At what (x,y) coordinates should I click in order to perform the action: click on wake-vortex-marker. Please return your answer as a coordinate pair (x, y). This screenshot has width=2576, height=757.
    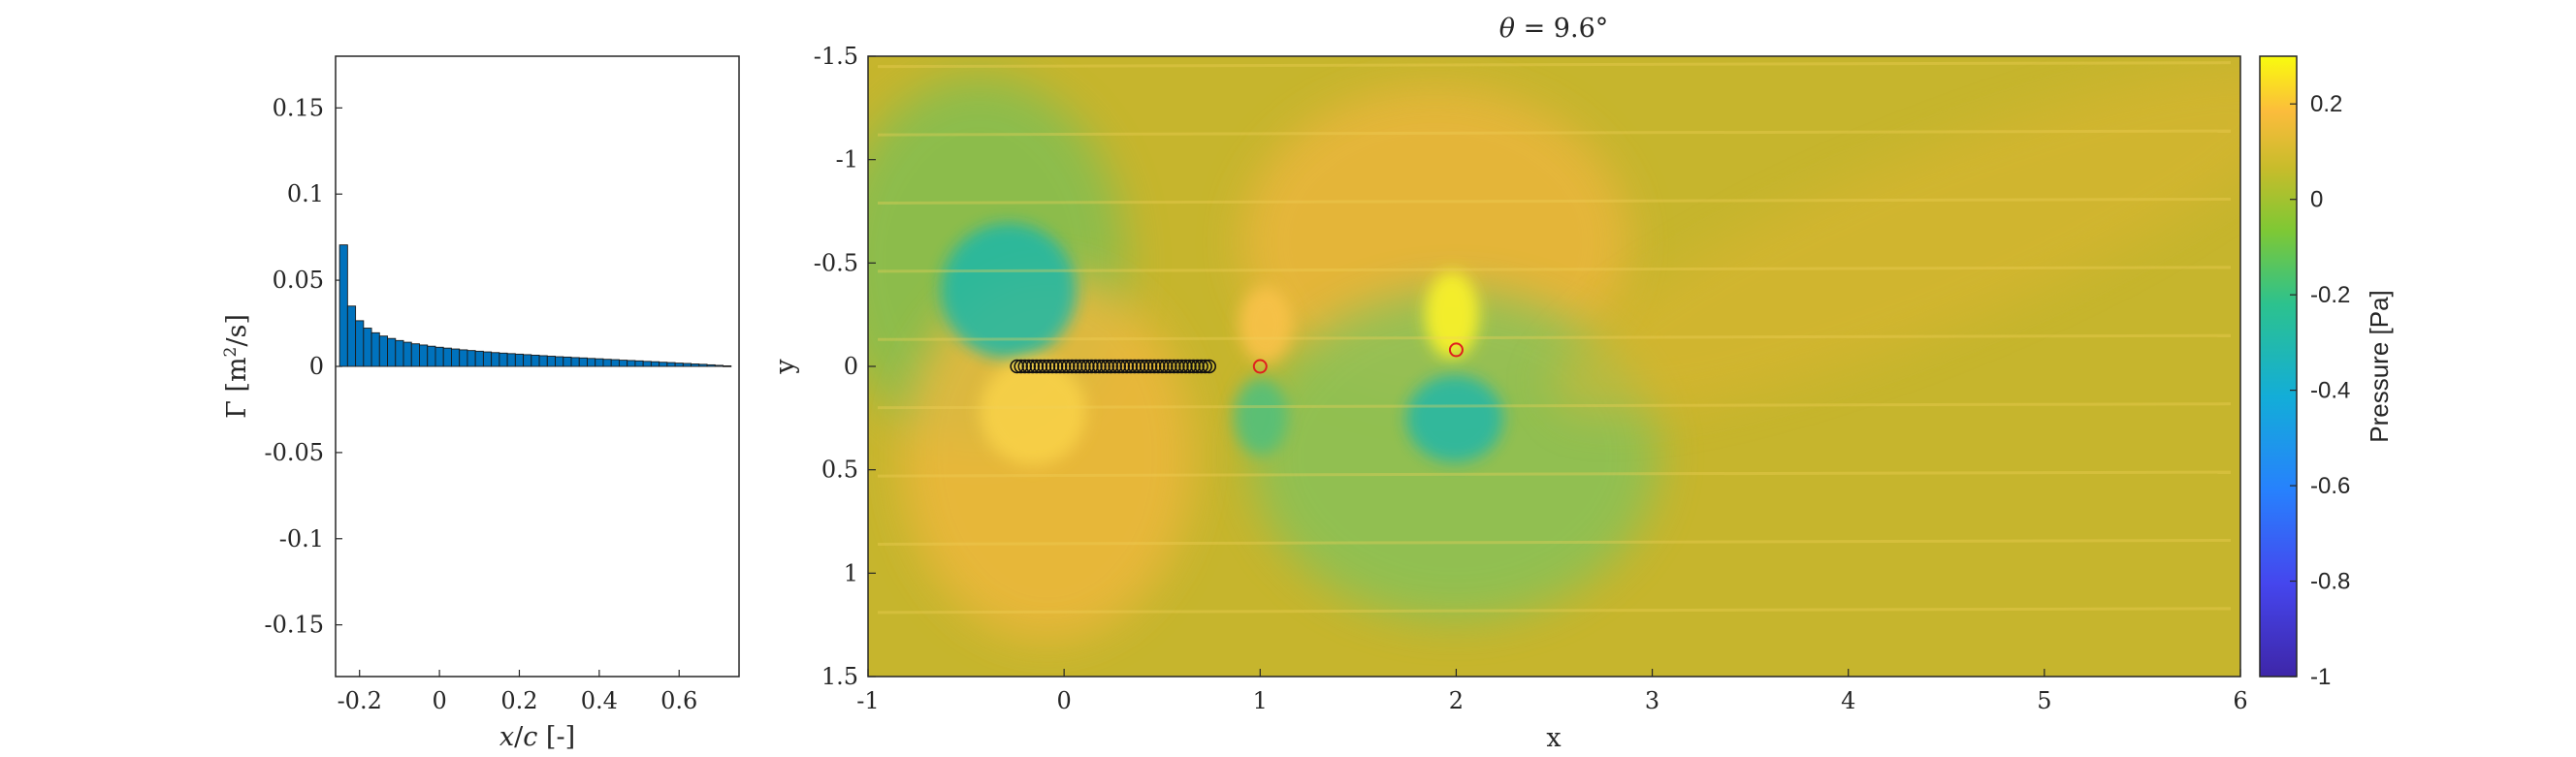
    Looking at the image, I should click on (1456, 350).